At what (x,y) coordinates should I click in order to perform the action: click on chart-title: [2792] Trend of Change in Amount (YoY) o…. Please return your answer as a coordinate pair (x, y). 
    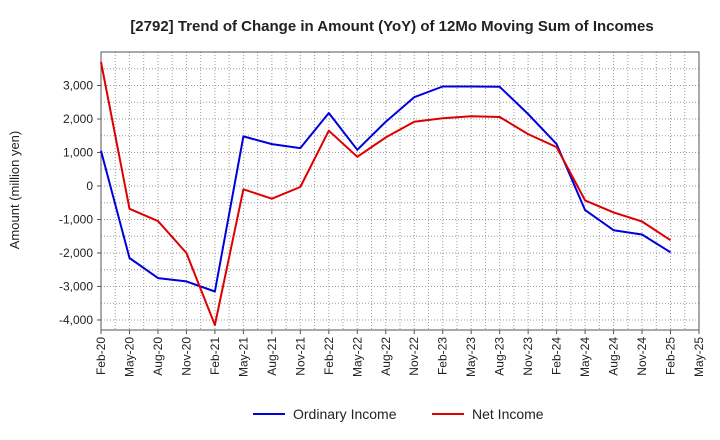
    Looking at the image, I should click on (391, 26).